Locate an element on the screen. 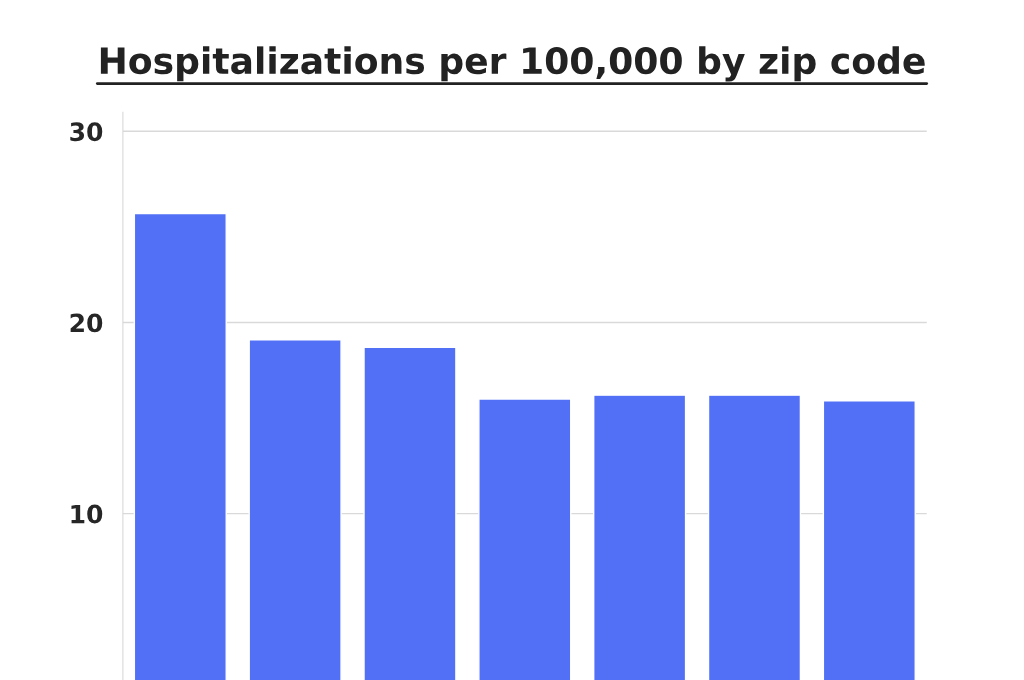 The height and width of the screenshot is (680, 1024). chart-title: Hospitalizations per 100,000 by zip code is located at coordinates (512, 64).